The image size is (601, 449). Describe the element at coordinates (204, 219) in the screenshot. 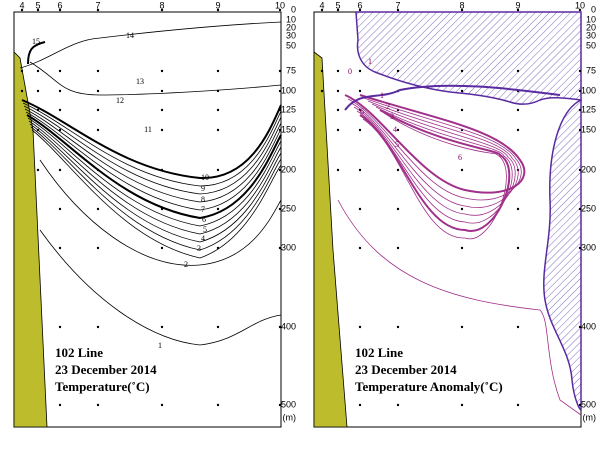

I see `contour-label: 6` at that location.